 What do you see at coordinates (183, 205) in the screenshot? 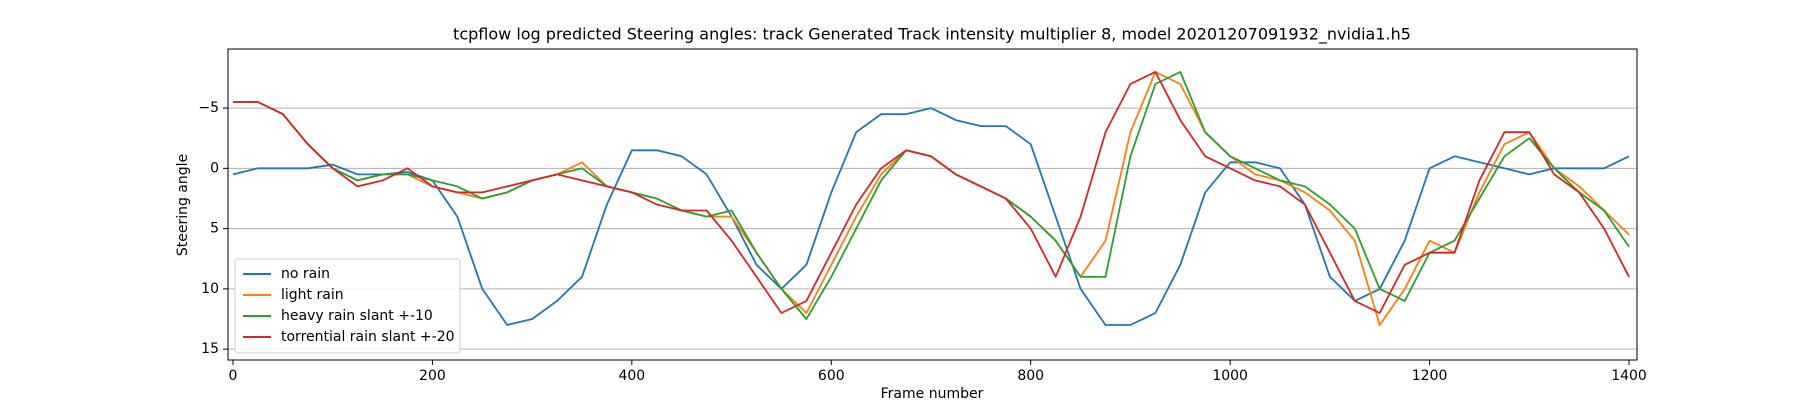
I see `y-axis-label: Steering angle` at bounding box center [183, 205].